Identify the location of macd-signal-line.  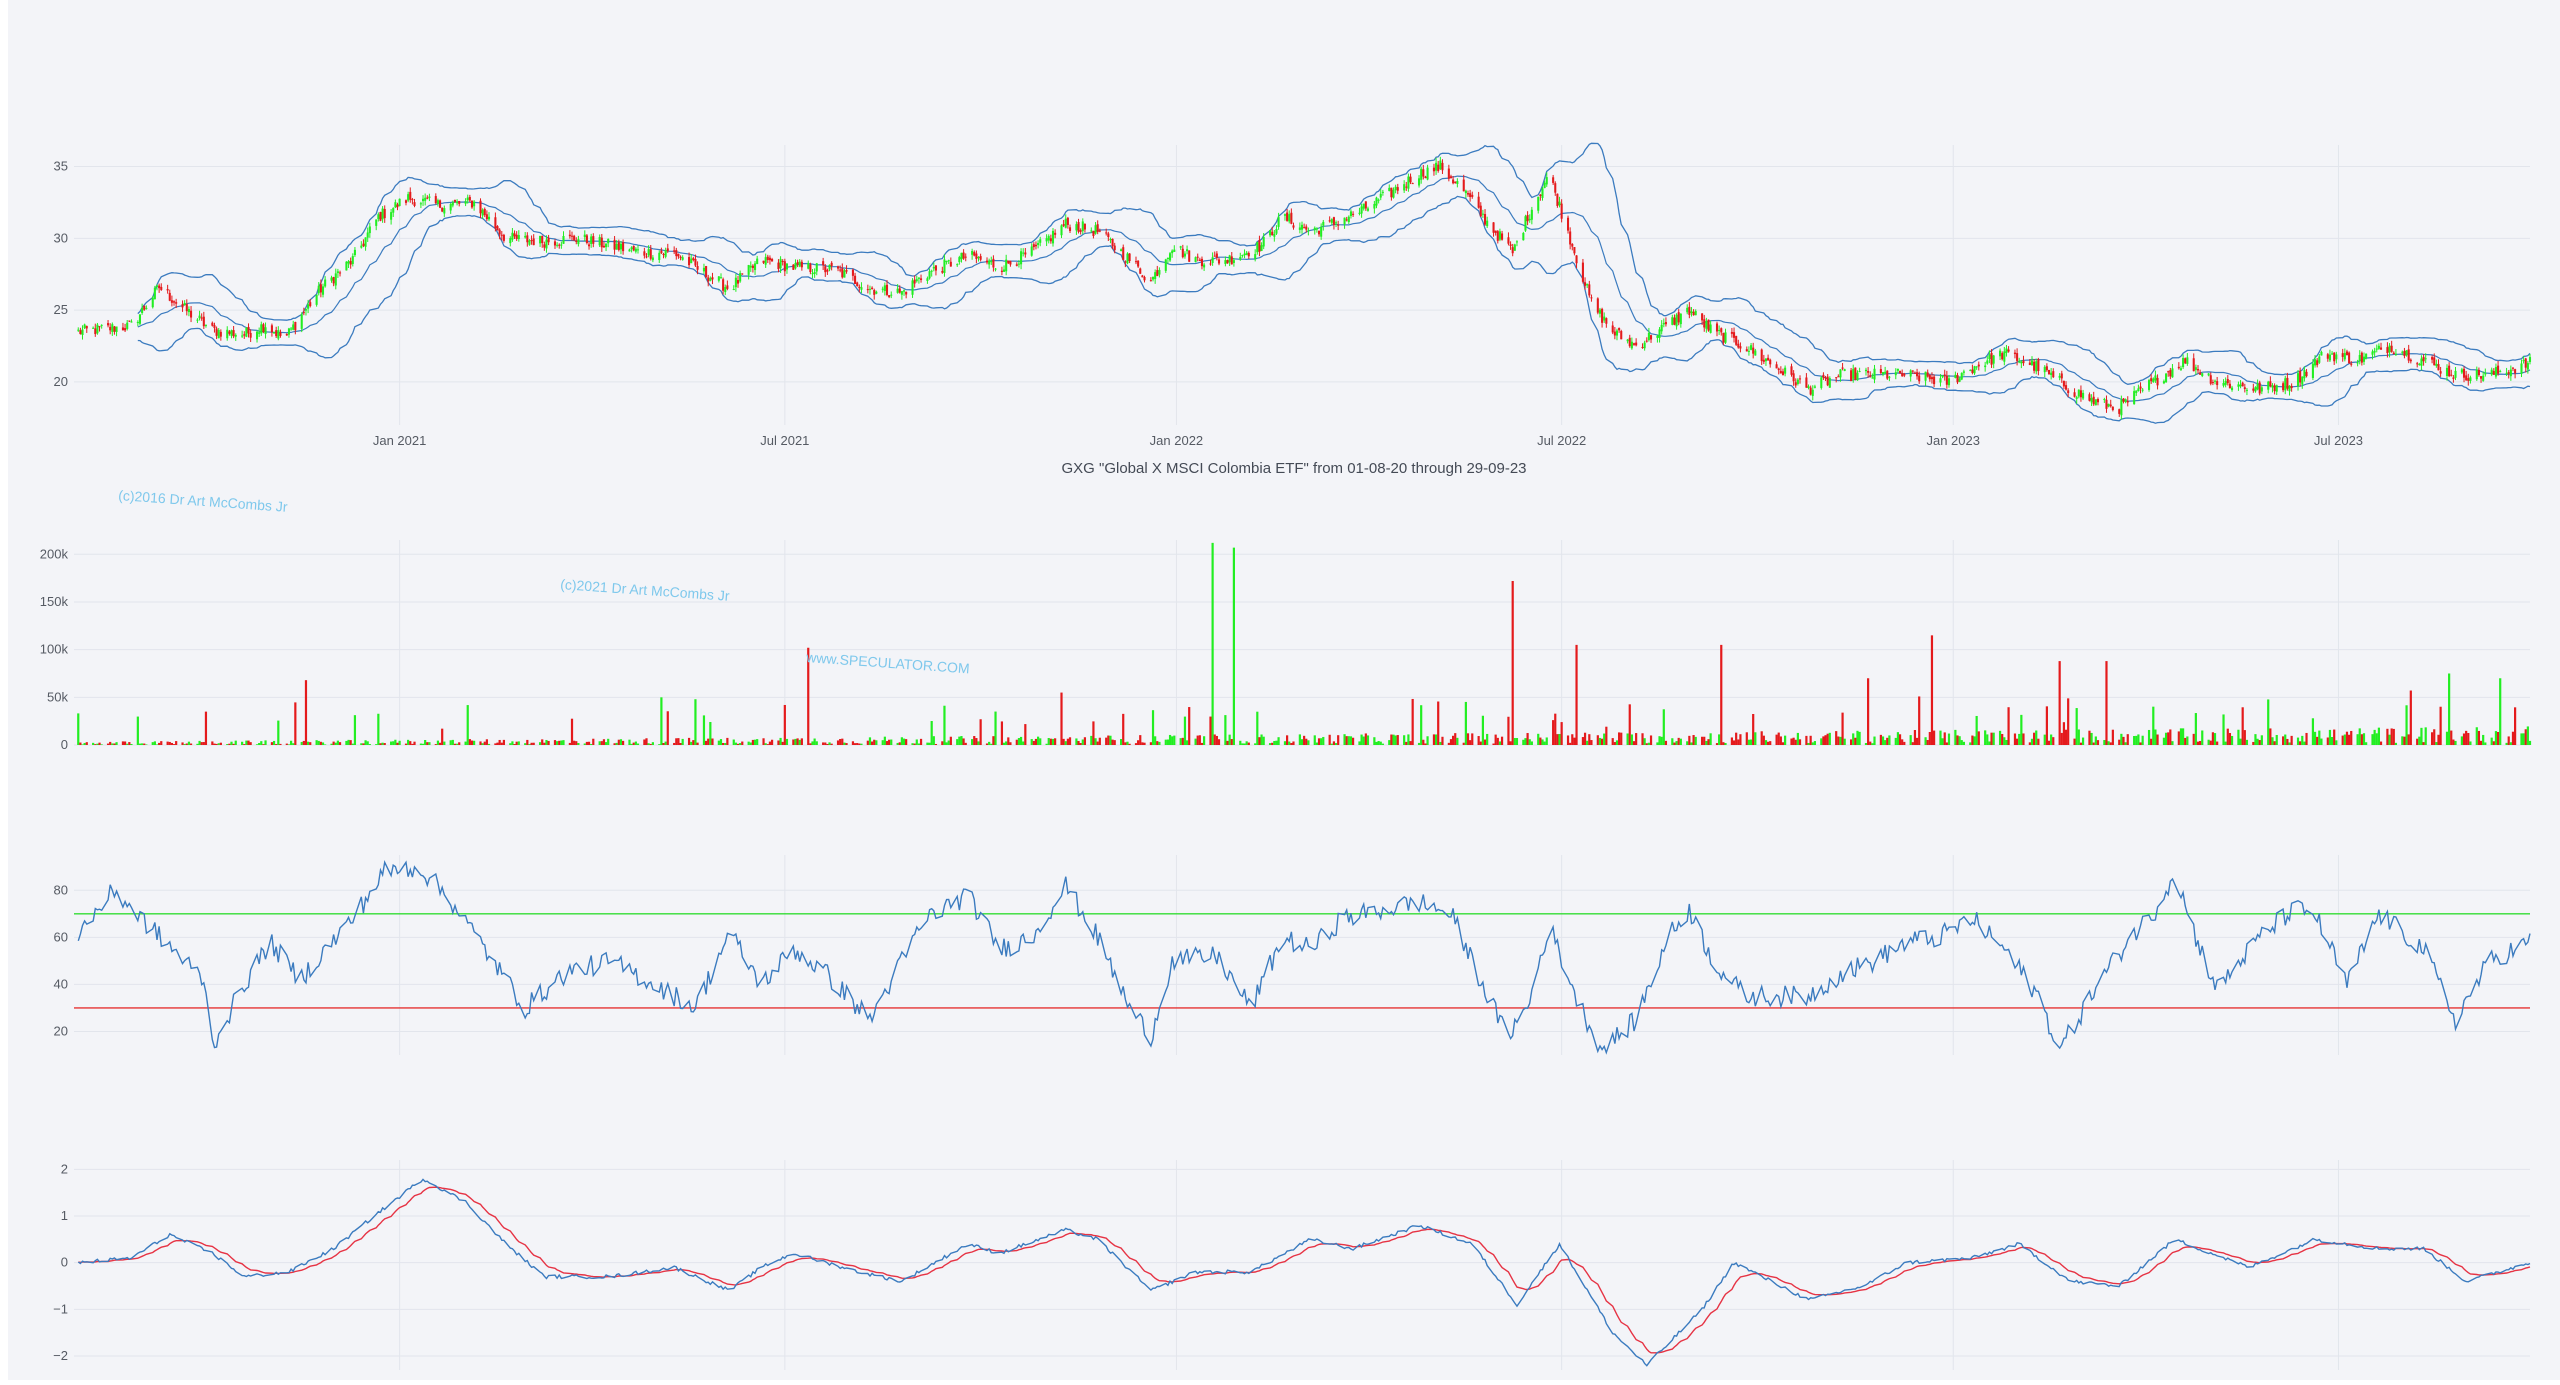
(1304, 1270).